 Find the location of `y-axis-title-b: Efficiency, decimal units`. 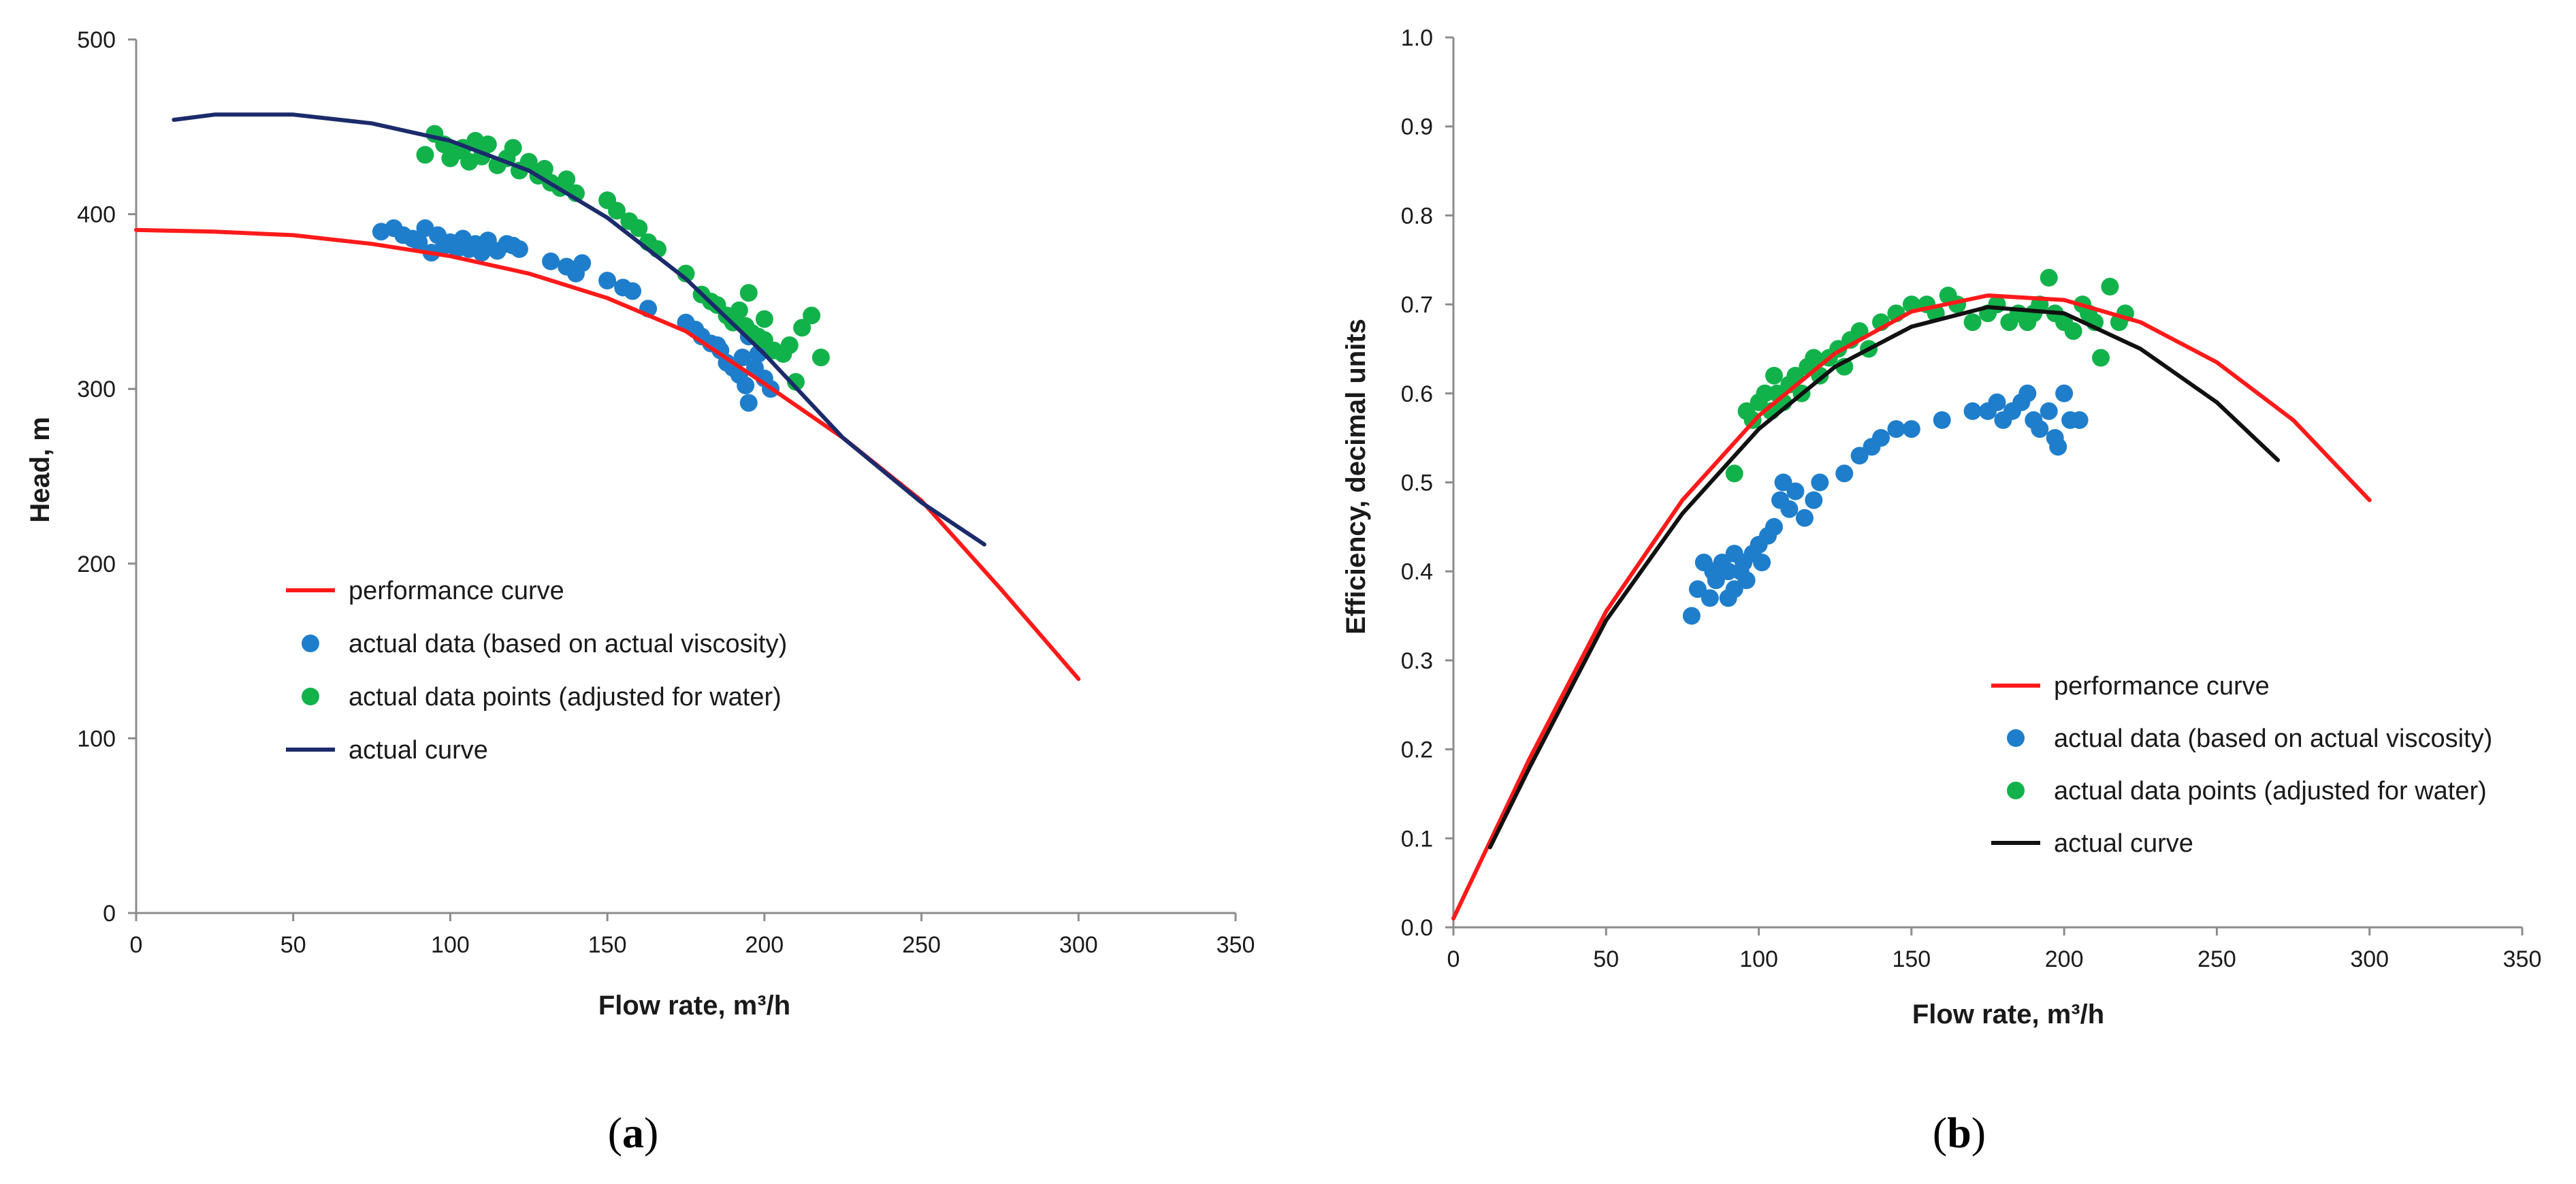

y-axis-title-b: Efficiency, decimal units is located at coordinates (1356, 477).